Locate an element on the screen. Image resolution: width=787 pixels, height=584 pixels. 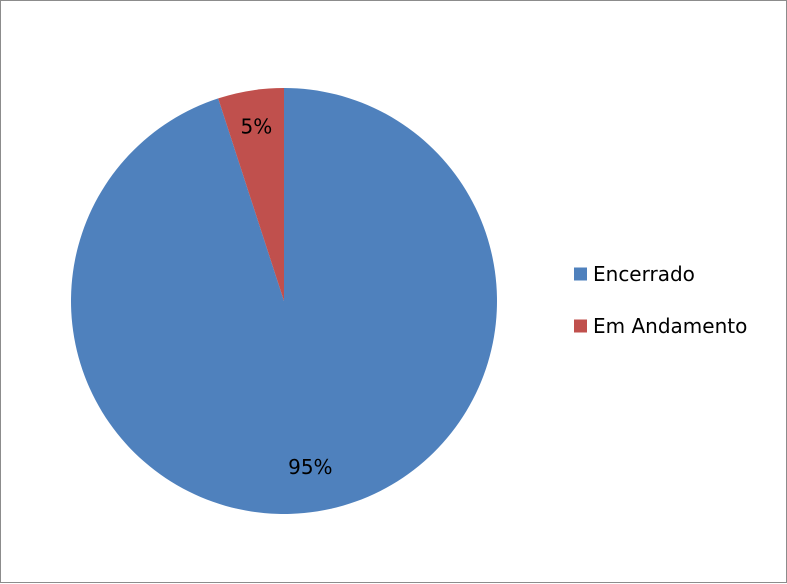
legend-label-encerrado: Encerrado is located at coordinates (644, 274).